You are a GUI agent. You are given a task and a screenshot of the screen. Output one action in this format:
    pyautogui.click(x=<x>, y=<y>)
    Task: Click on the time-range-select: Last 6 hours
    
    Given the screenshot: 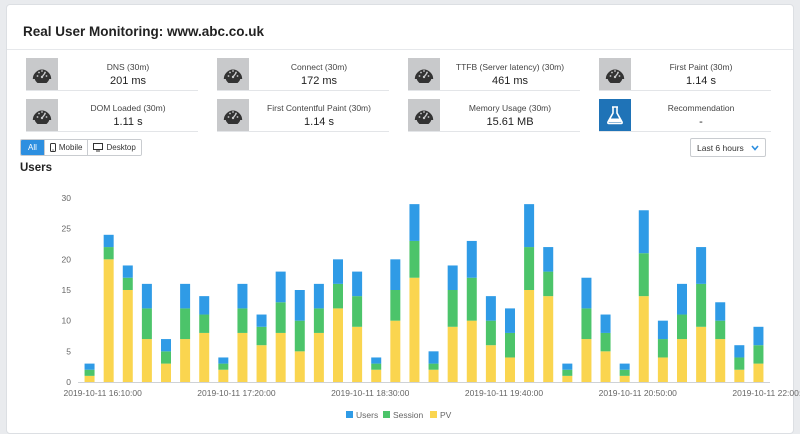 What is the action you would take?
    pyautogui.click(x=728, y=147)
    